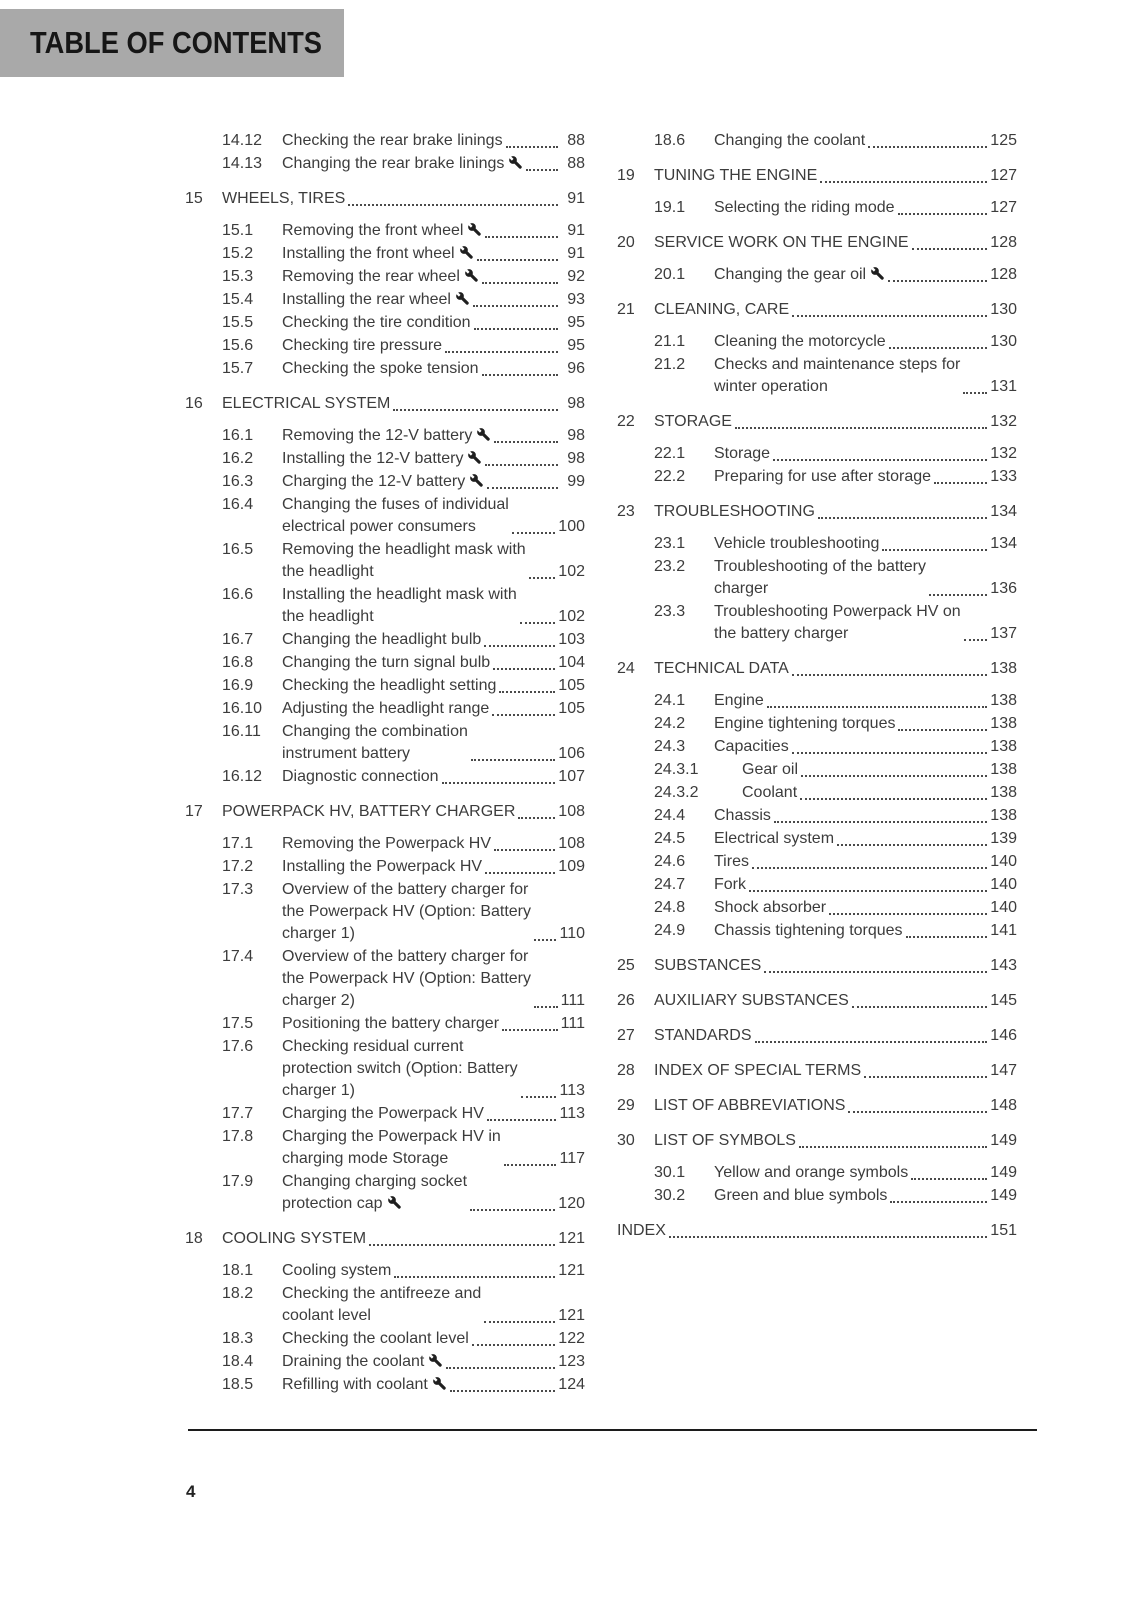  I want to click on toc-entry-page: 95, so click(576, 322).